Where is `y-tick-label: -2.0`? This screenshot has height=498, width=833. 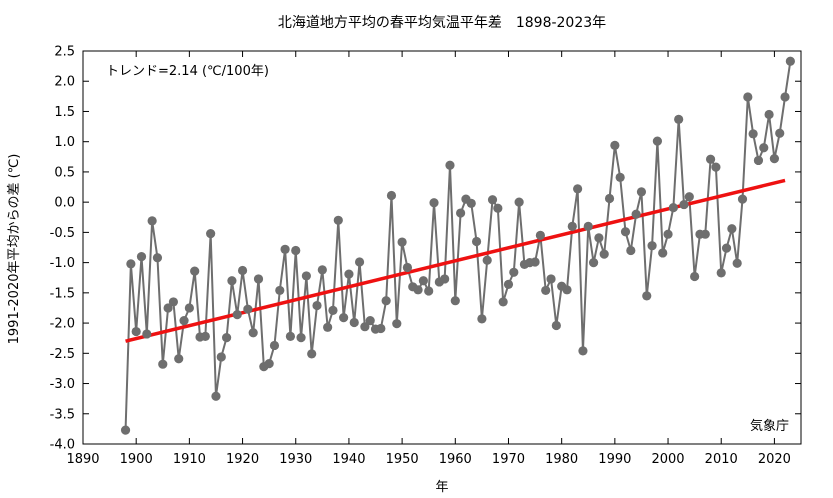
y-tick-label: -2.0 is located at coordinates (62, 324).